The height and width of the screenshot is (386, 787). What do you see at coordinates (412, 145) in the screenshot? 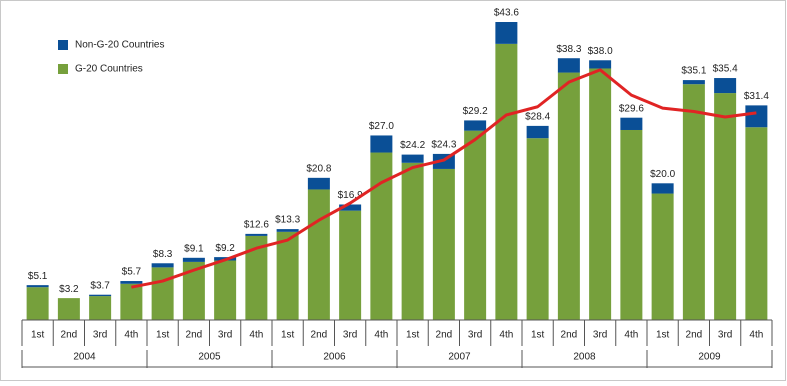
I see `total-label: $24.2` at bounding box center [412, 145].